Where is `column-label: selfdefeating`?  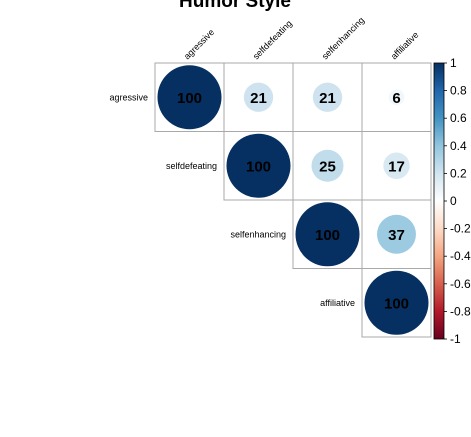 column-label: selfdefeating is located at coordinates (272, 39).